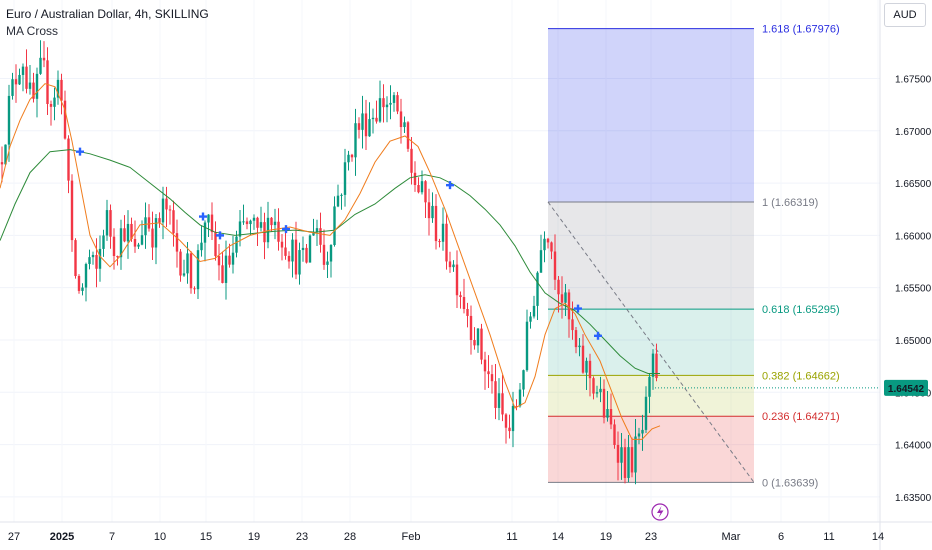 Image resolution: width=932 pixels, height=550 pixels. Describe the element at coordinates (801, 417) in the screenshot. I see `fib-level-label: 0.236 (1.64271)` at that location.